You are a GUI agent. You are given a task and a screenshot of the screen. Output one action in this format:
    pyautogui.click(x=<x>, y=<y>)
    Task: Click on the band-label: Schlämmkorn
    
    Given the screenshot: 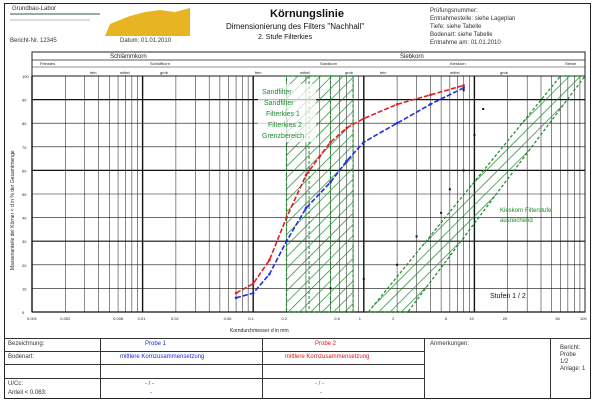 What is the action you would take?
    pyautogui.click(x=128, y=57)
    